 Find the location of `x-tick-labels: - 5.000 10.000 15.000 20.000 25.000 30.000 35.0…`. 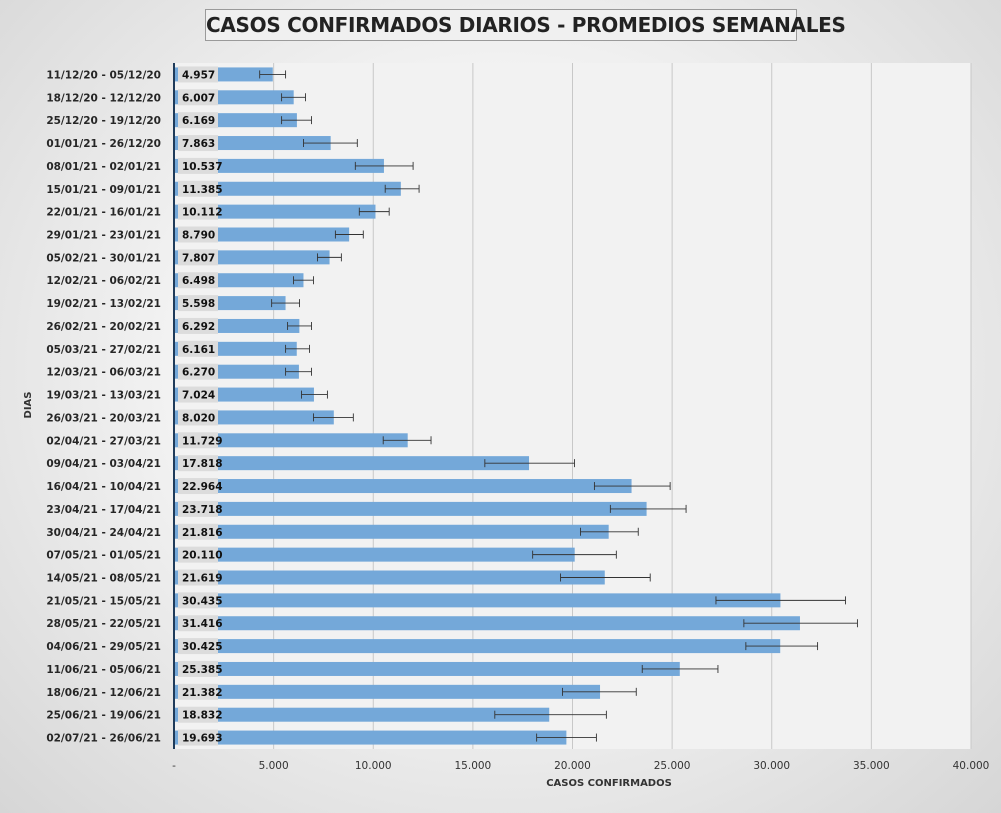

x-tick-labels: - 5.000 10.000 15.000 20.000 25.000 30.000 35.0… is located at coordinates (580, 766).